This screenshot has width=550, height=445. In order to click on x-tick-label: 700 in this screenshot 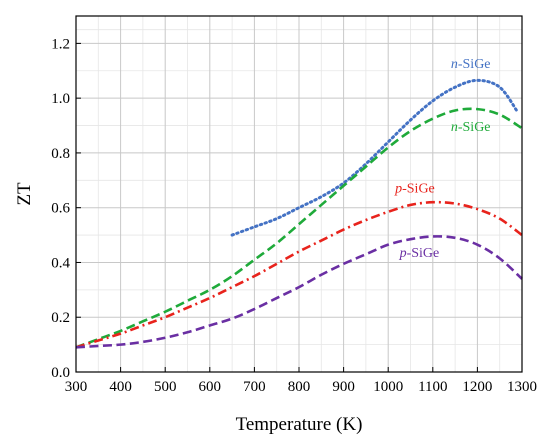, I will do `click(254, 387)`.